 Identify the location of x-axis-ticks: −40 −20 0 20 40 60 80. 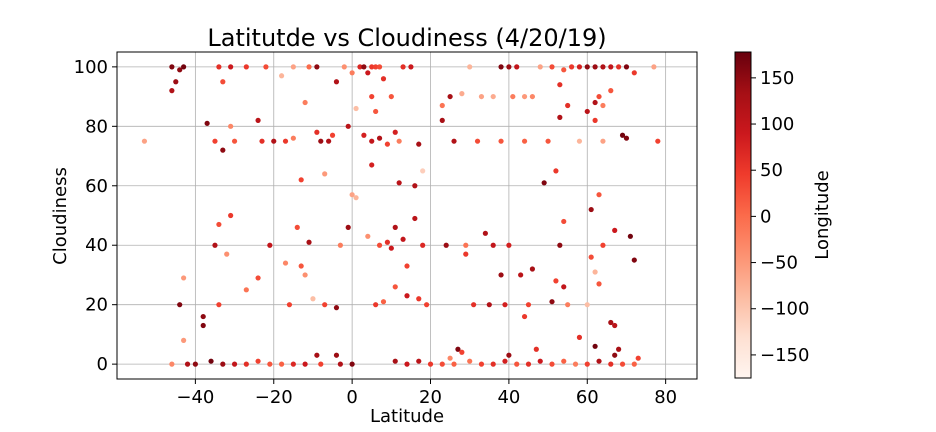
(426, 393).